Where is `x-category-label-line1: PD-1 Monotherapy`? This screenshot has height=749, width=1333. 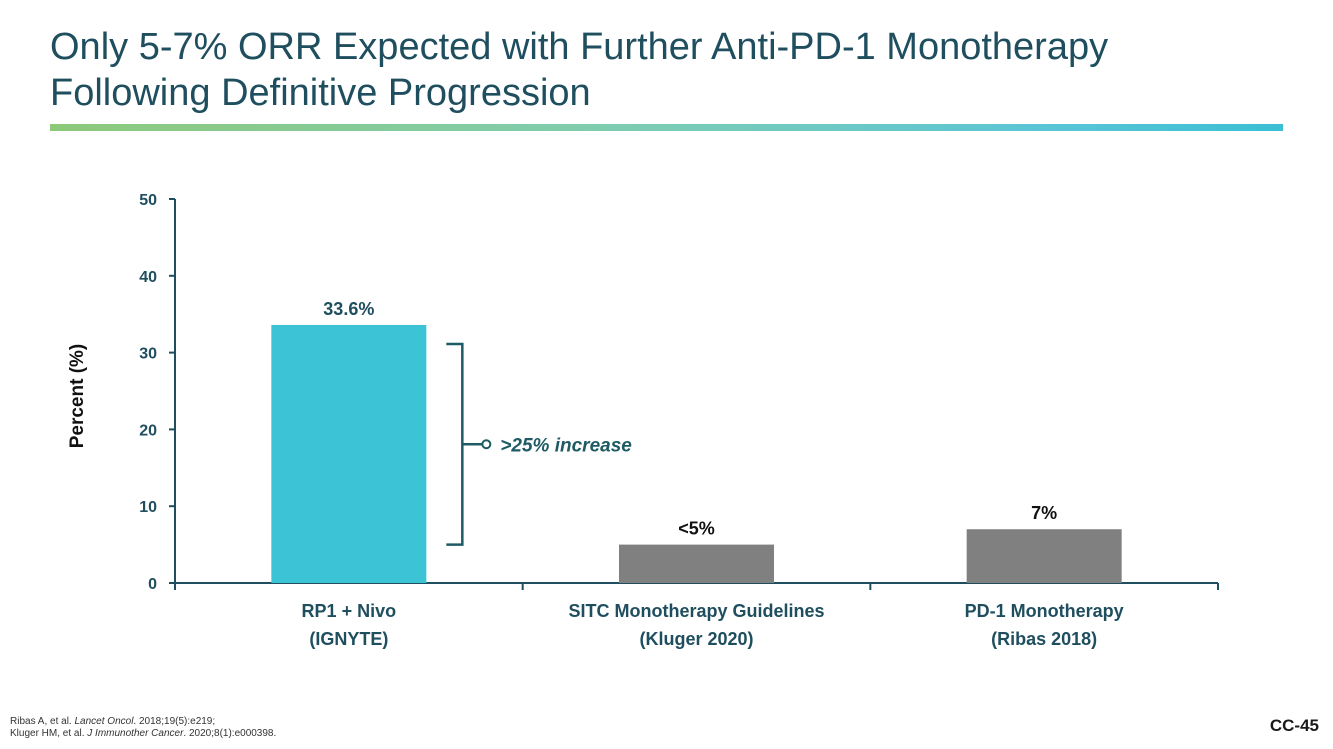 x-category-label-line1: PD-1 Monotherapy is located at coordinates (1044, 611).